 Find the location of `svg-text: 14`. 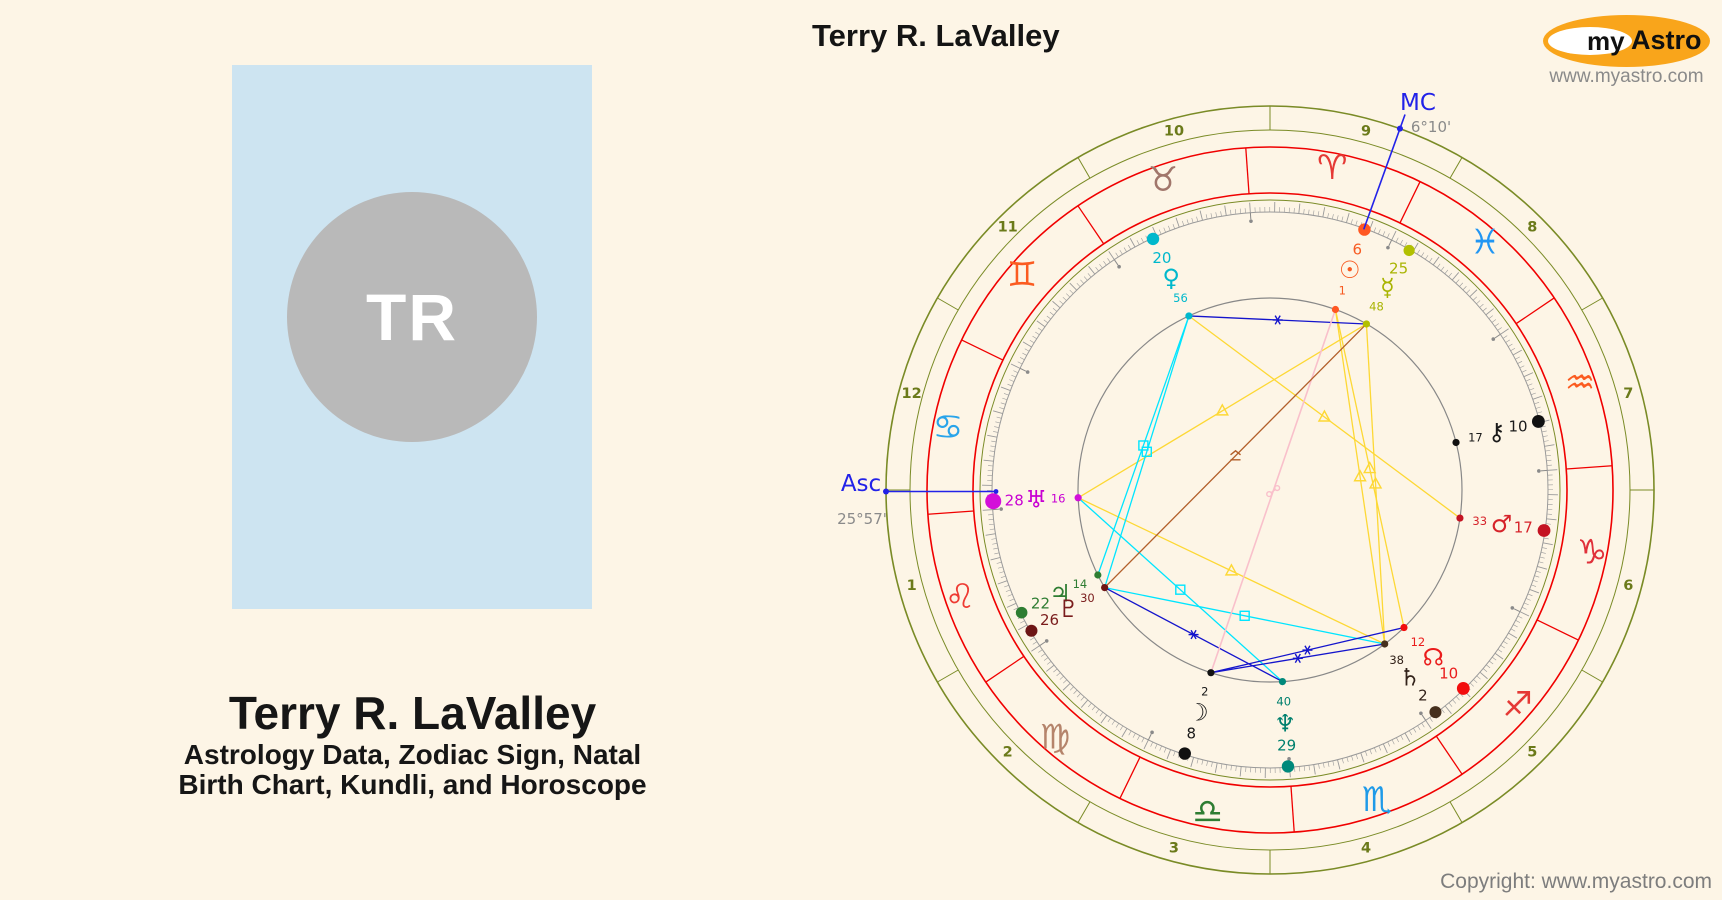

svg-text: 14 is located at coordinates (1080, 584).